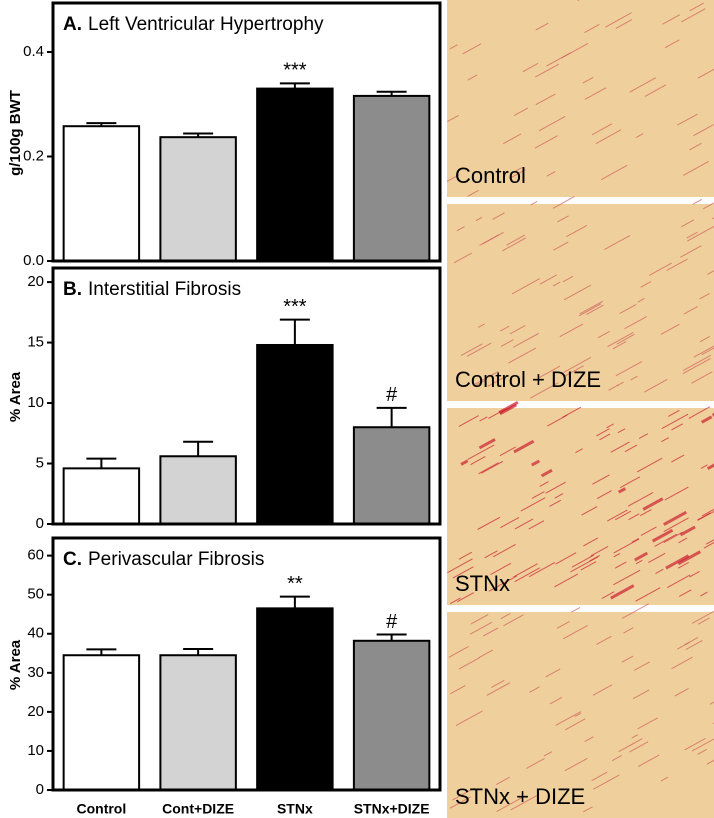 This screenshot has width=714, height=818. I want to click on title-text: Perivascular Fibrosis, so click(176, 559).